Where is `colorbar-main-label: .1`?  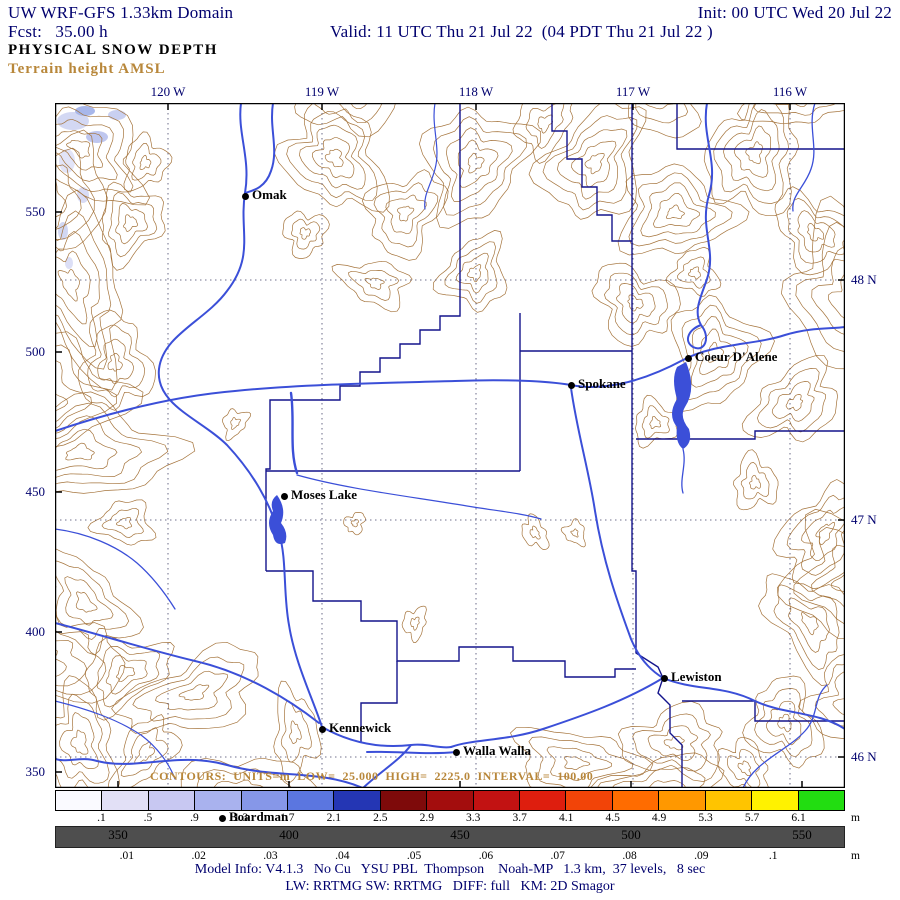 colorbar-main-label: .1 is located at coordinates (101, 818).